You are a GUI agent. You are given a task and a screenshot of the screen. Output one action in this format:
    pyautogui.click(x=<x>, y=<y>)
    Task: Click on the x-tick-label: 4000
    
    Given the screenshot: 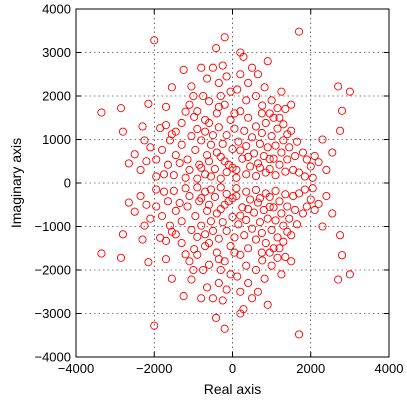 What is the action you would take?
    pyautogui.click(x=389, y=368)
    